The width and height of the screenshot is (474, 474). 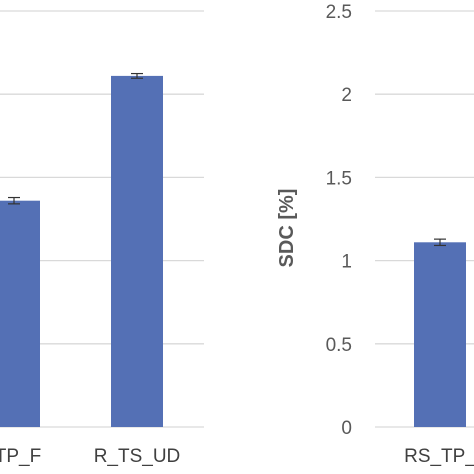 What do you see at coordinates (339, 12) in the screenshot?
I see `y-tick-label: 2.5` at bounding box center [339, 12].